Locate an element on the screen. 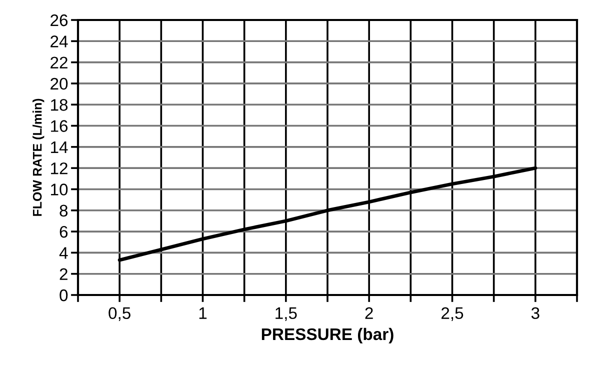 Image resolution: width=600 pixels, height=368 pixels. x-tick-label: 1 is located at coordinates (203, 313).